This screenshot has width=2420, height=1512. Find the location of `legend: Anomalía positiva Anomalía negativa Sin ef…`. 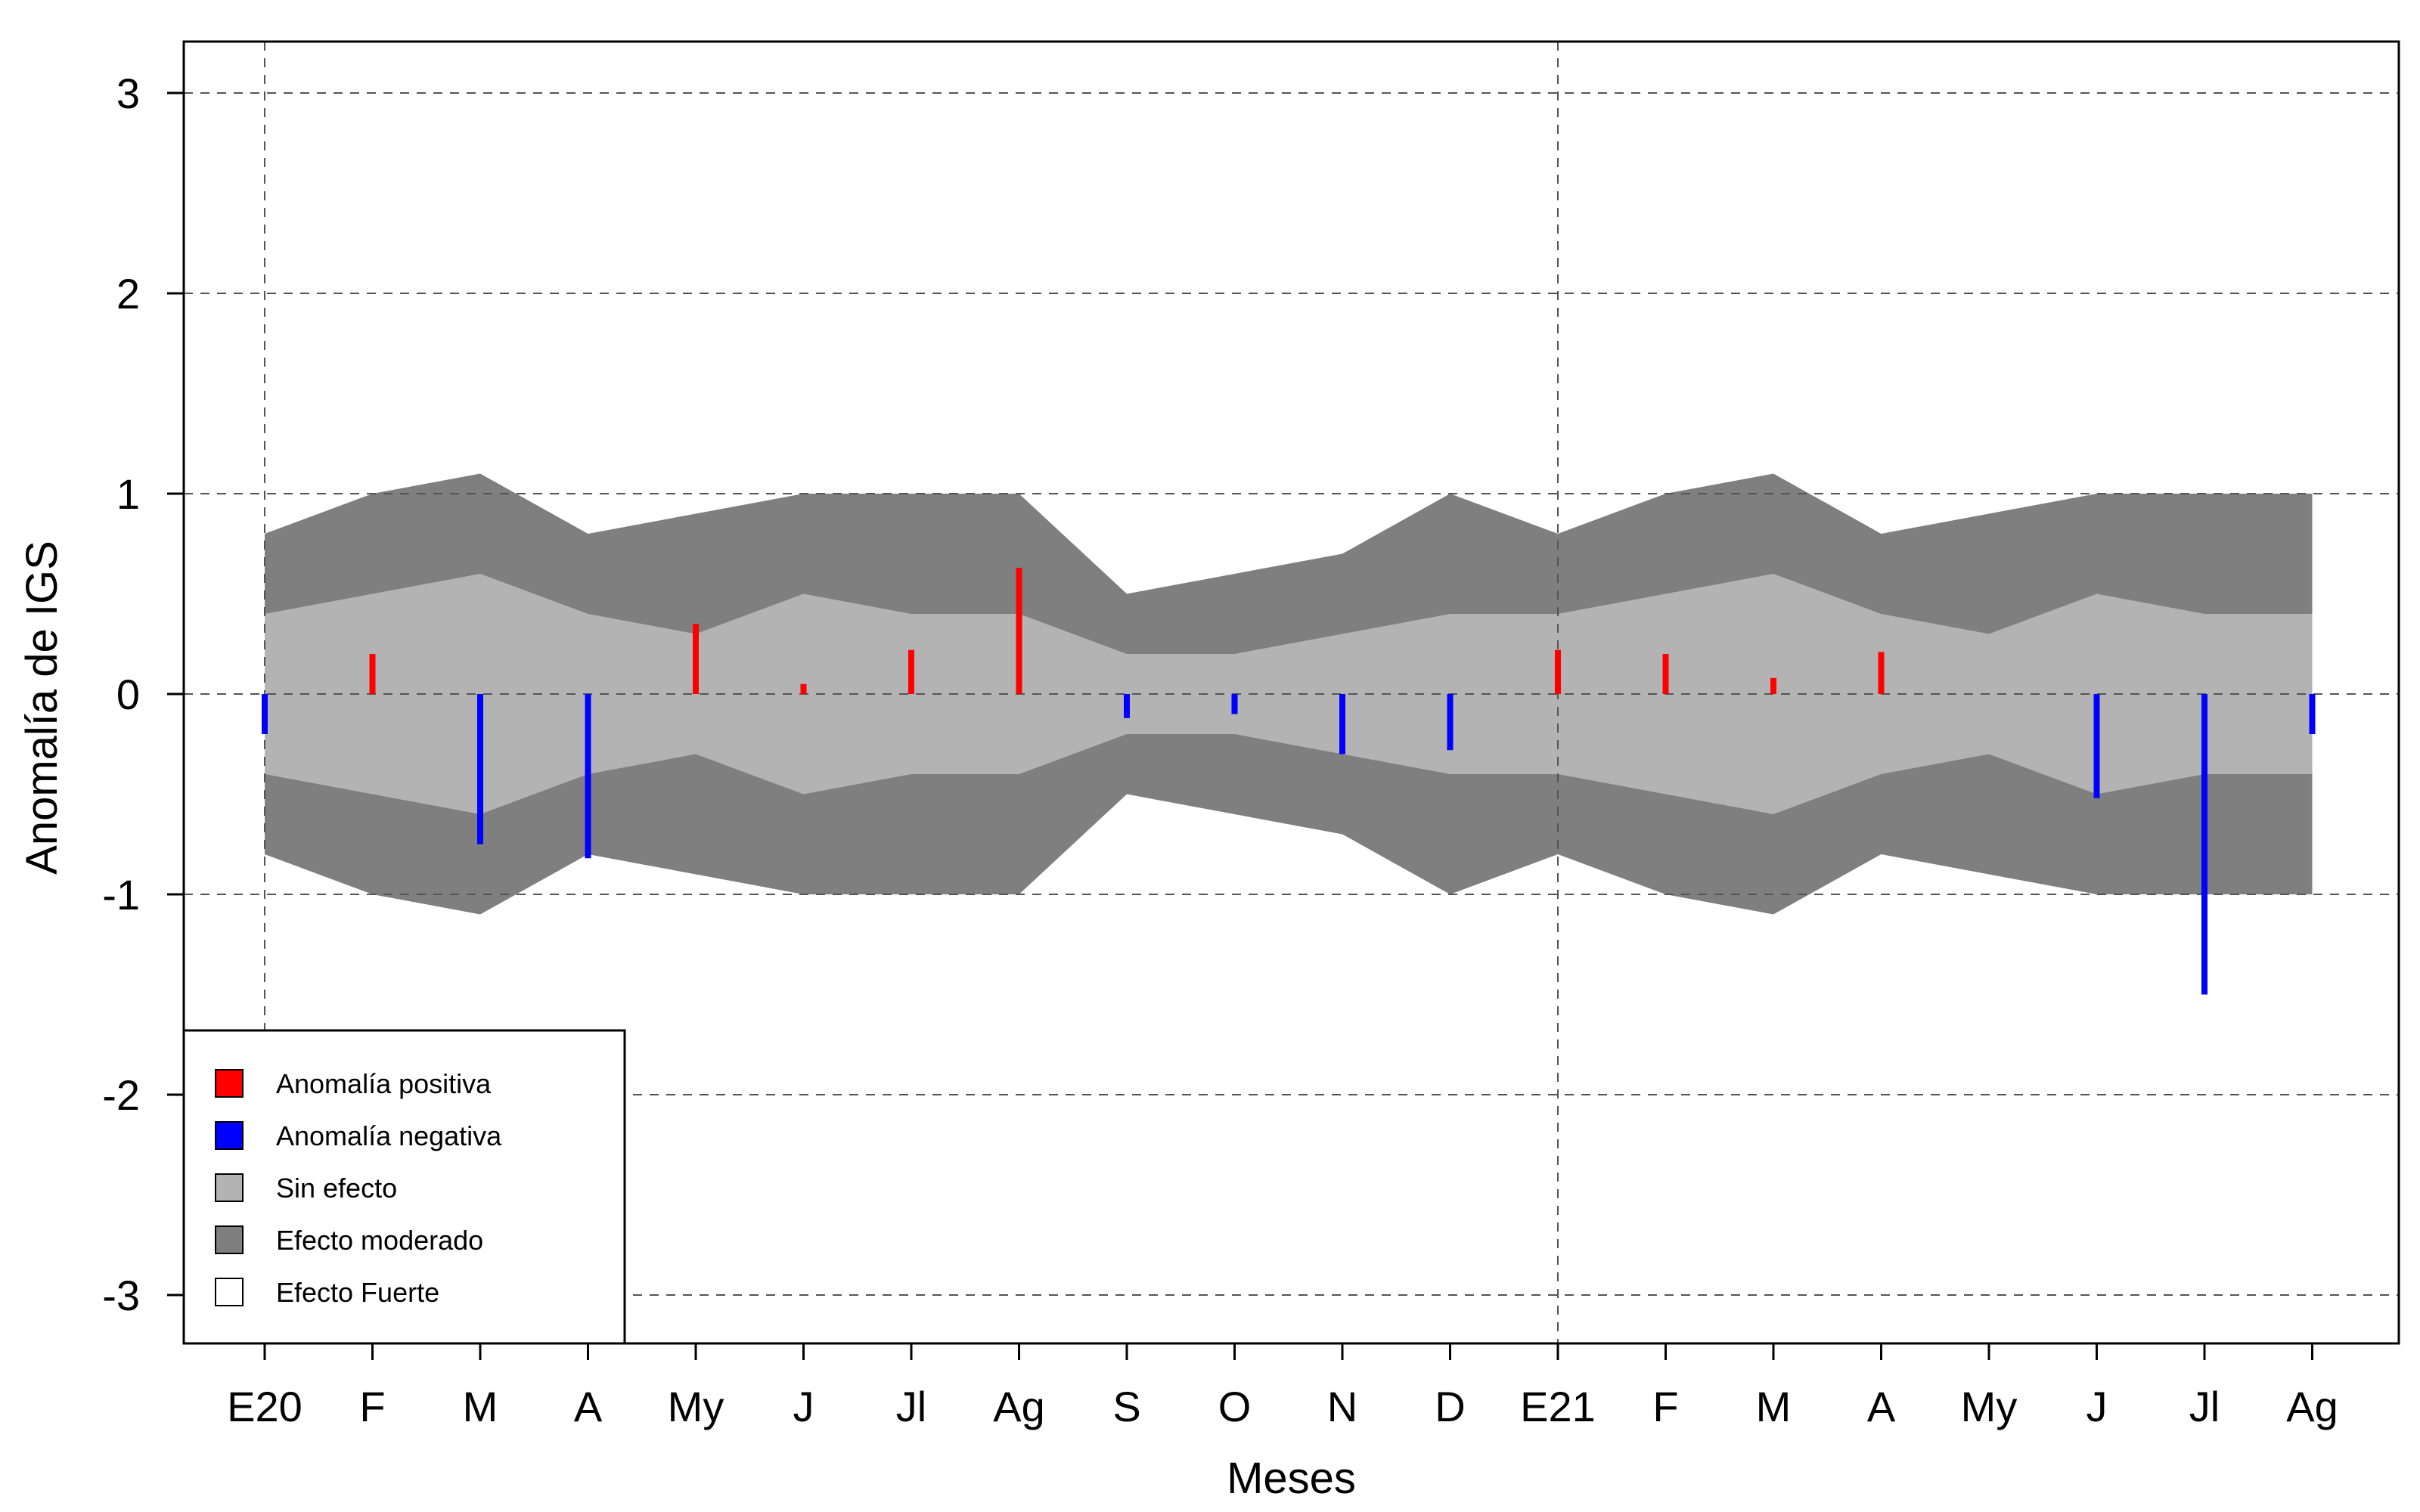

legend: Anomalía positiva Anomalía negativa Sin ef… is located at coordinates (404, 1187).